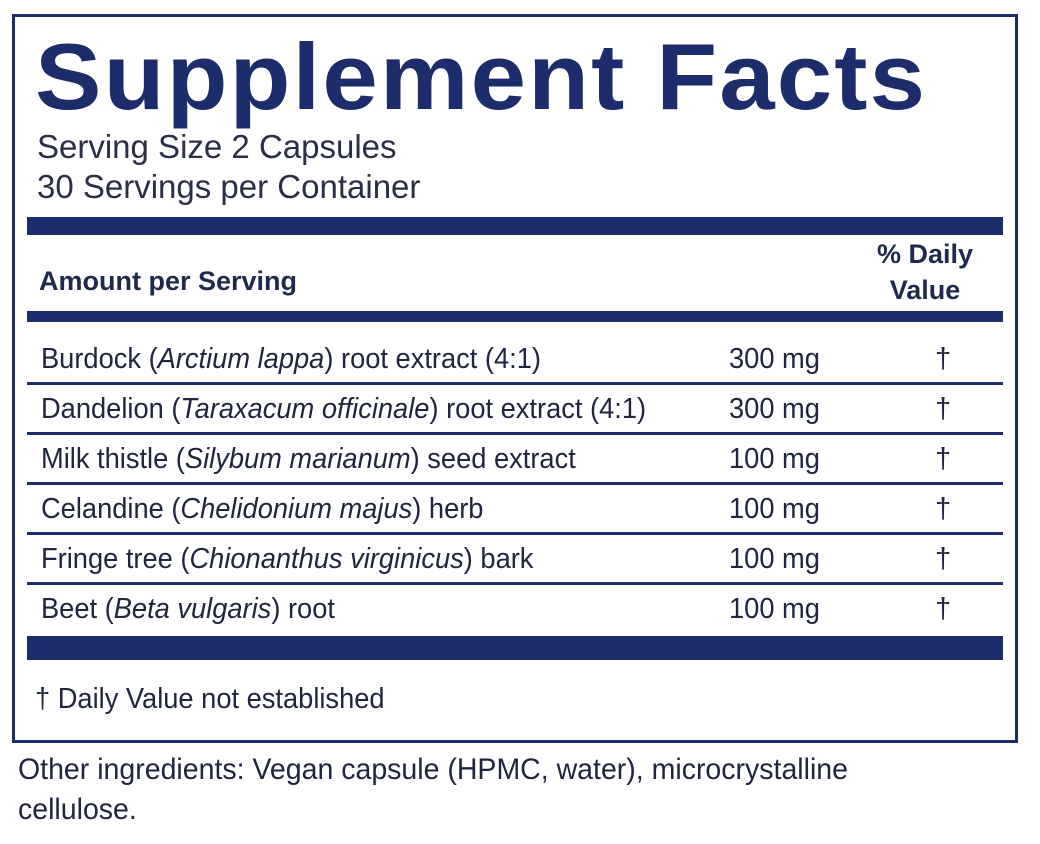 Image resolution: width=1040 pixels, height=844 pixels. What do you see at coordinates (99, 359) in the screenshot?
I see `ingredient-common-name: Burdock (` at bounding box center [99, 359].